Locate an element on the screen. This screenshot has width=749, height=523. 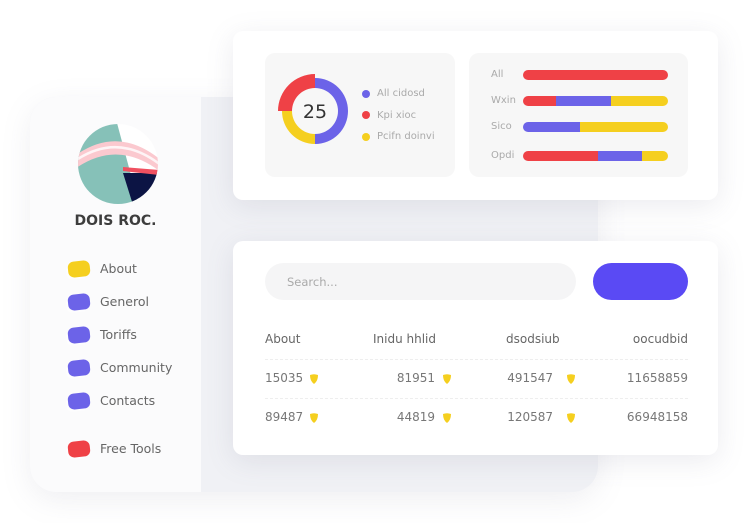
sidebar-item-label: Community is located at coordinates (136, 367).